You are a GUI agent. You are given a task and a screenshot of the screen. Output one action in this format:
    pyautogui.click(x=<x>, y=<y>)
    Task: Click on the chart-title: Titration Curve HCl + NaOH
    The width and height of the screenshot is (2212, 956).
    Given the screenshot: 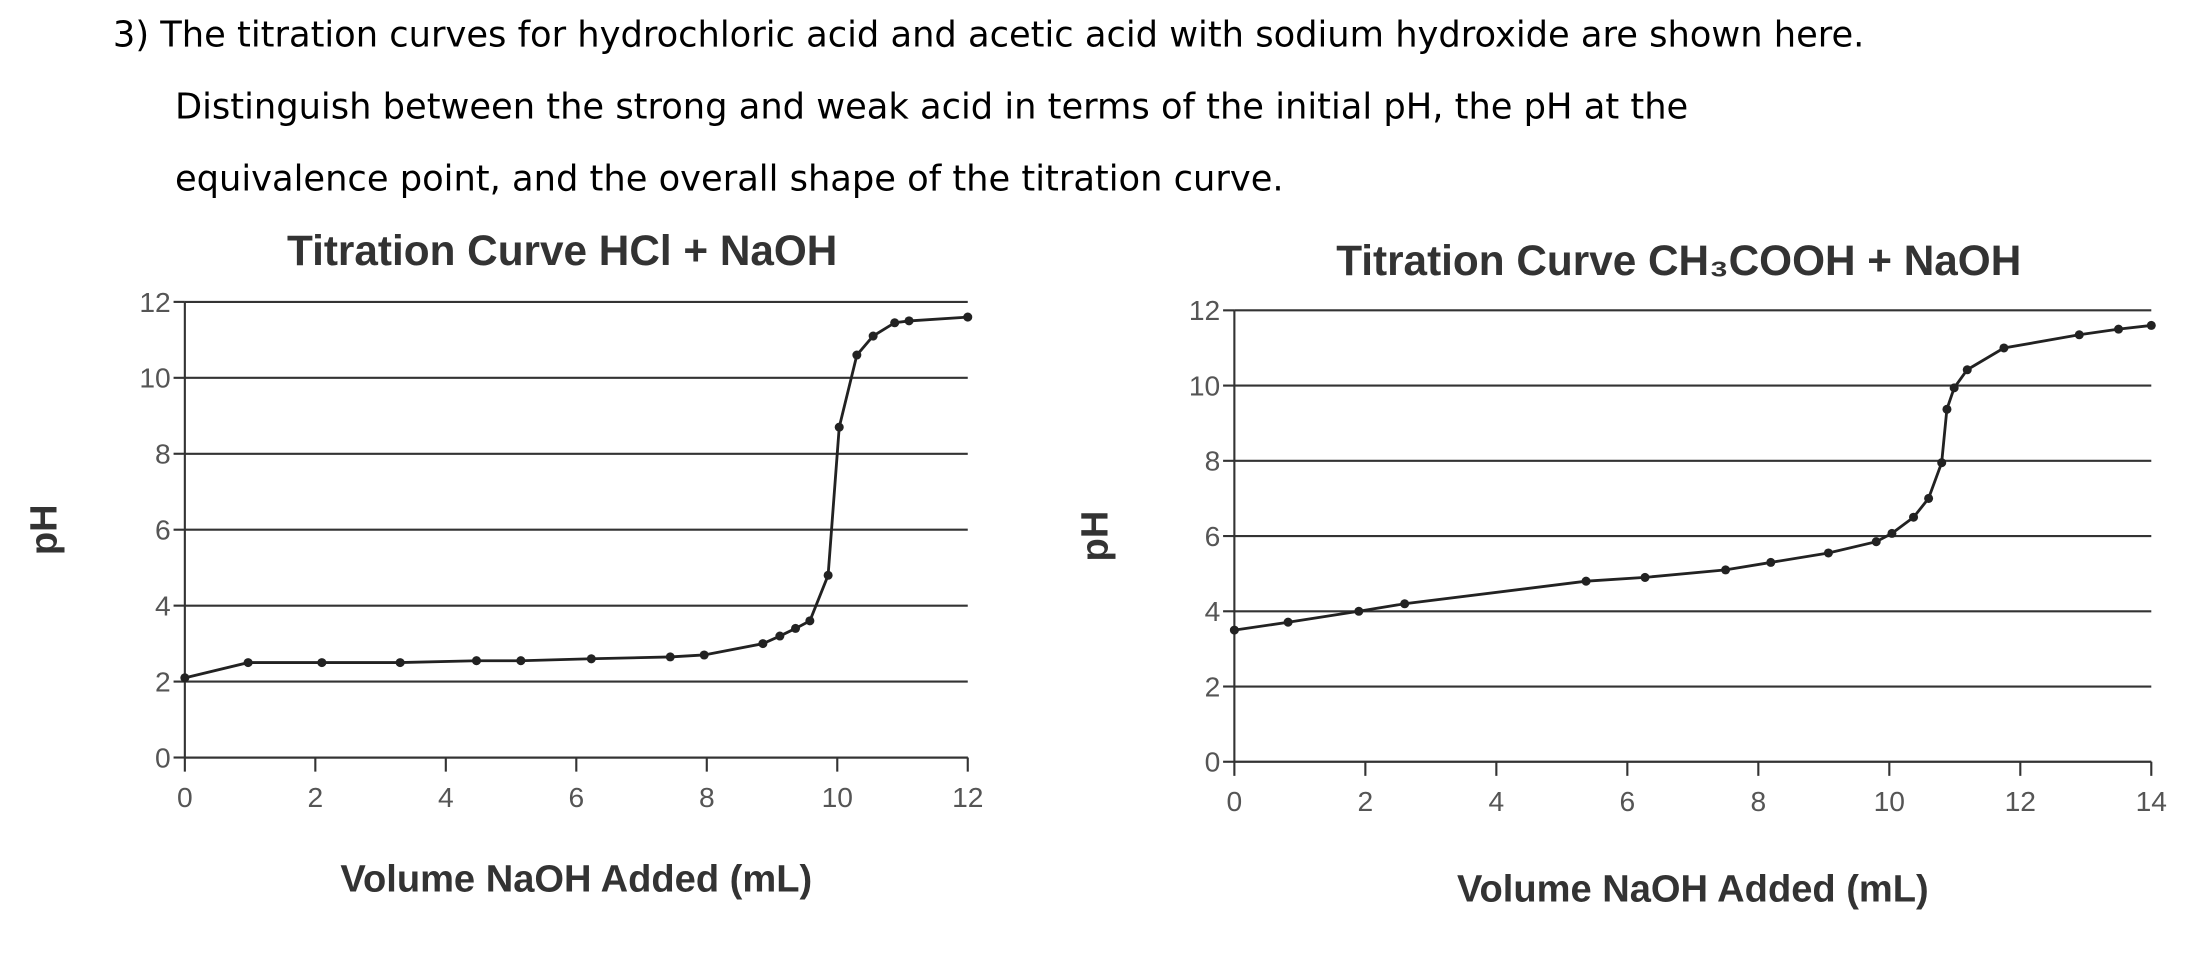 What is the action you would take?
    pyautogui.click(x=562, y=250)
    